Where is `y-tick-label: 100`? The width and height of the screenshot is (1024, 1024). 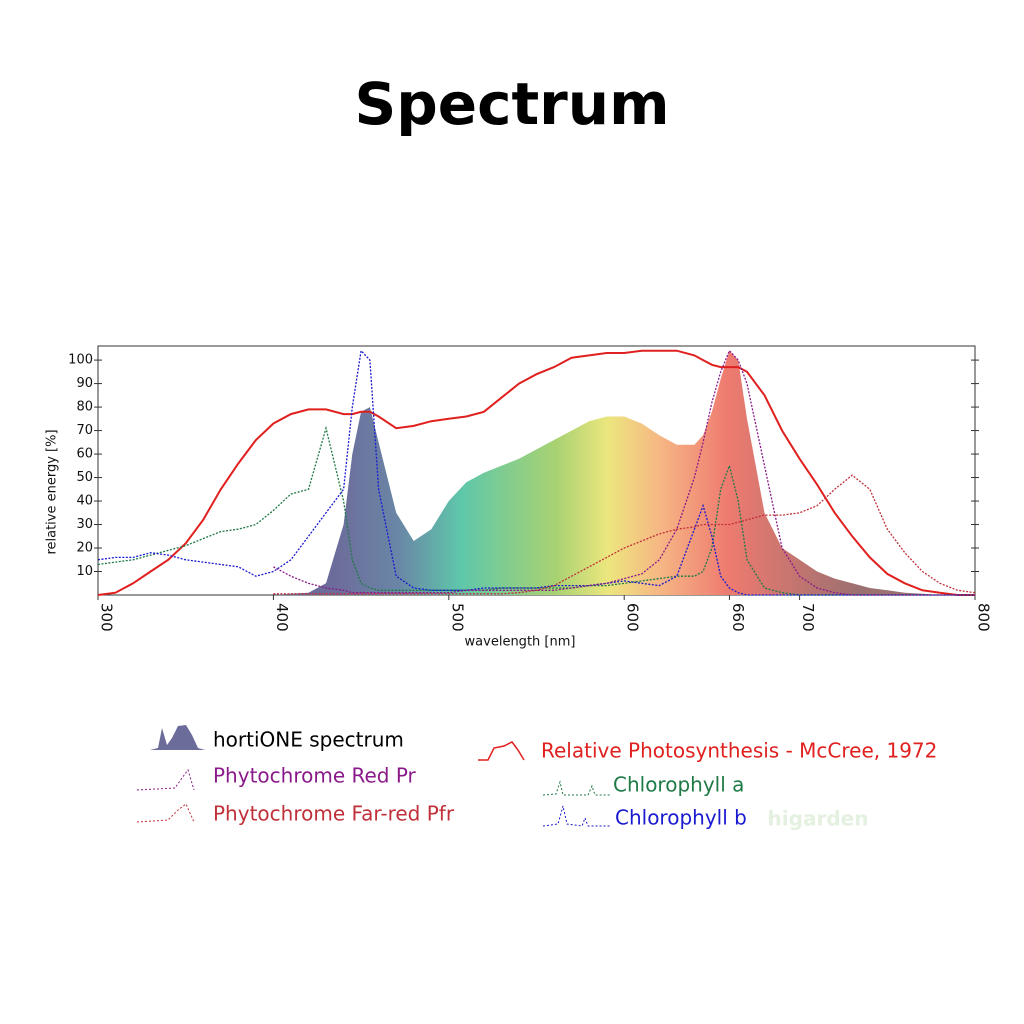 y-tick-label: 100 is located at coordinates (80, 360).